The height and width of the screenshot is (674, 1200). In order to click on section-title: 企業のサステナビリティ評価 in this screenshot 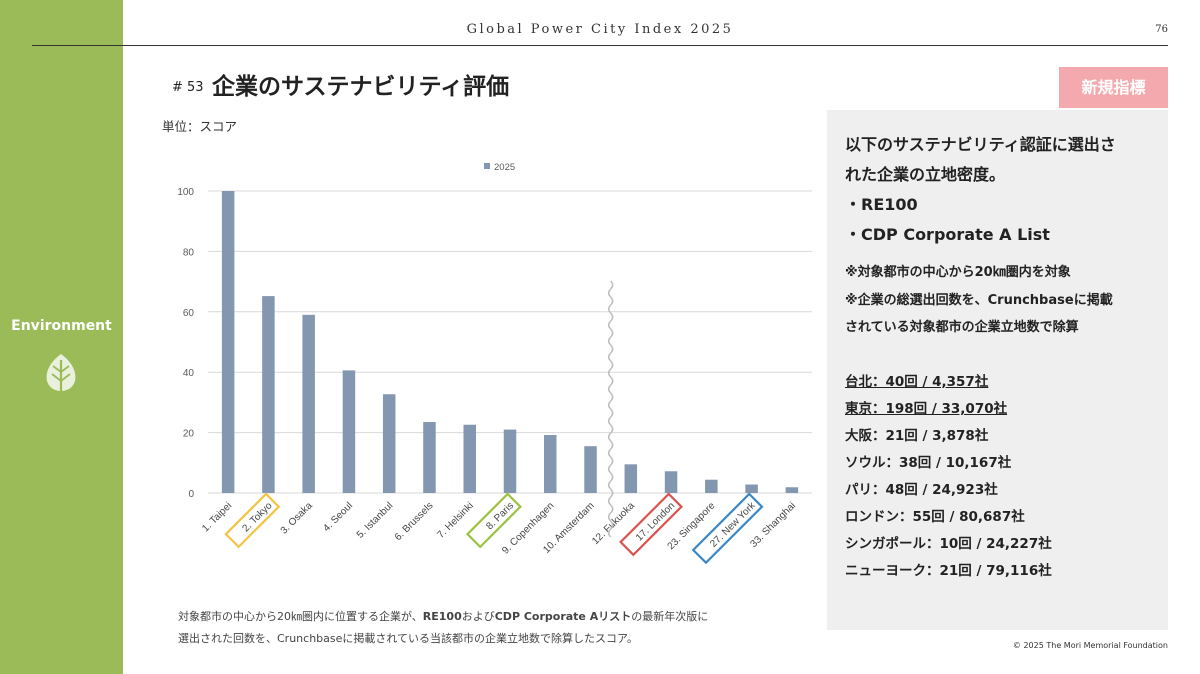, I will do `click(361, 87)`.